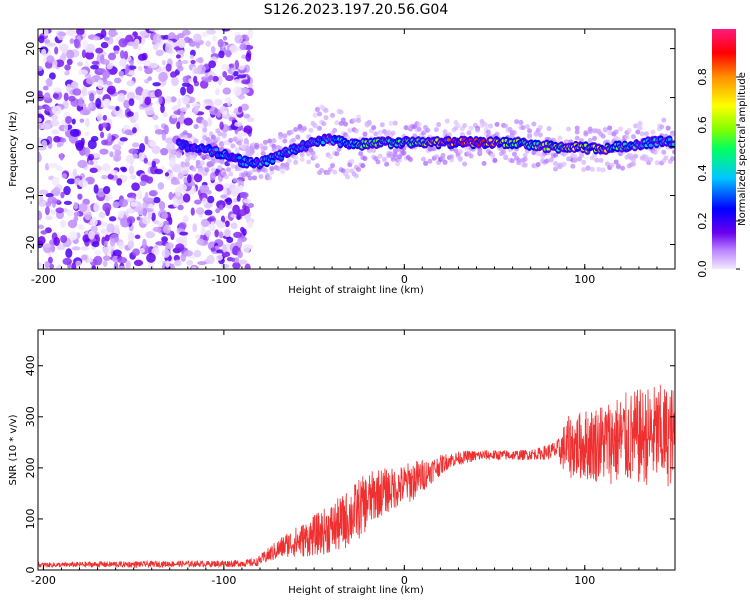  I want to click on y-tick-label: 300, so click(30, 416).